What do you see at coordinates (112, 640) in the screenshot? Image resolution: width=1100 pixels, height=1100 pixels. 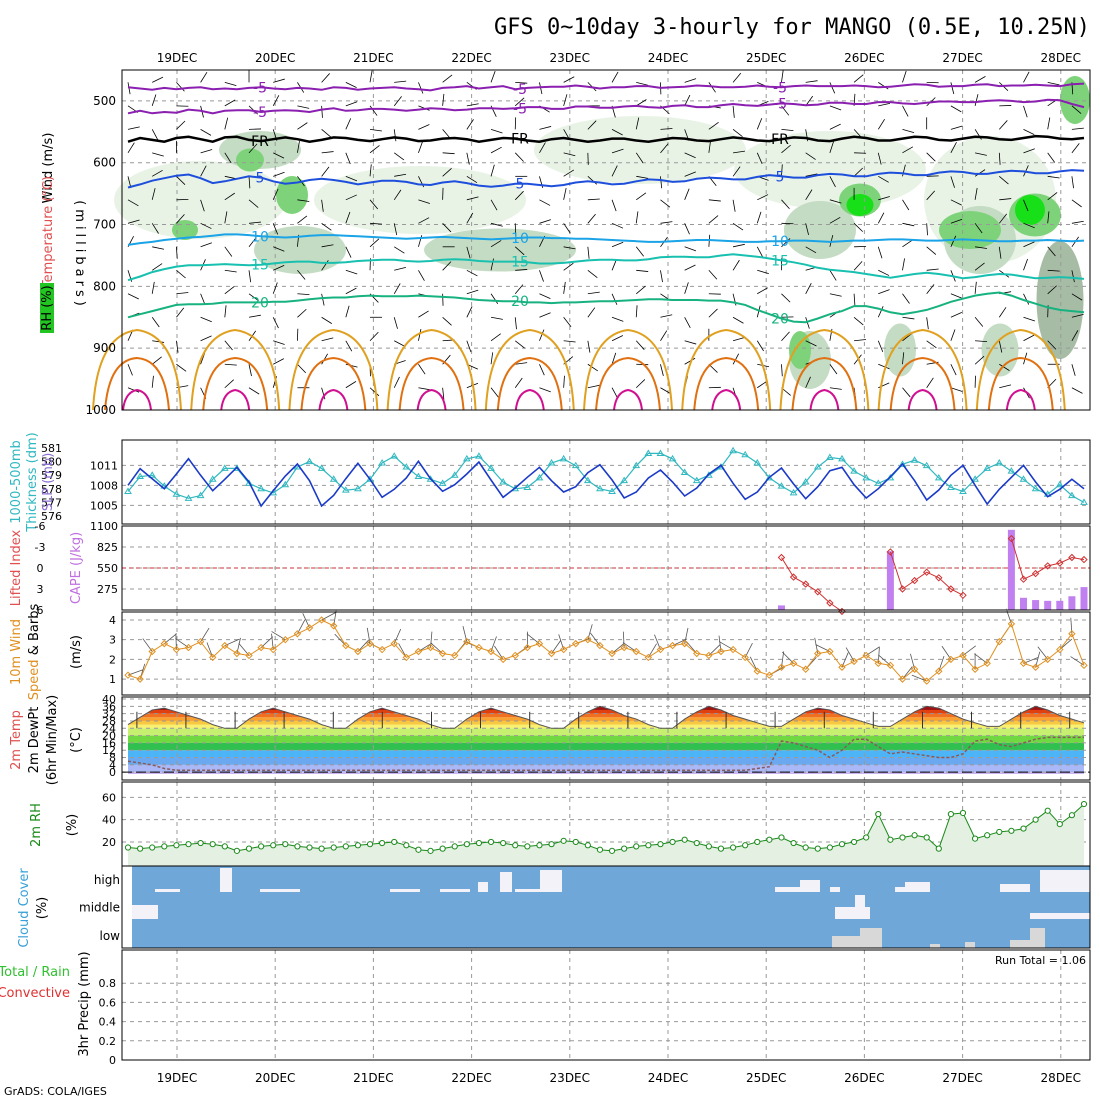 I see `wind-tick-label: 3` at bounding box center [112, 640].